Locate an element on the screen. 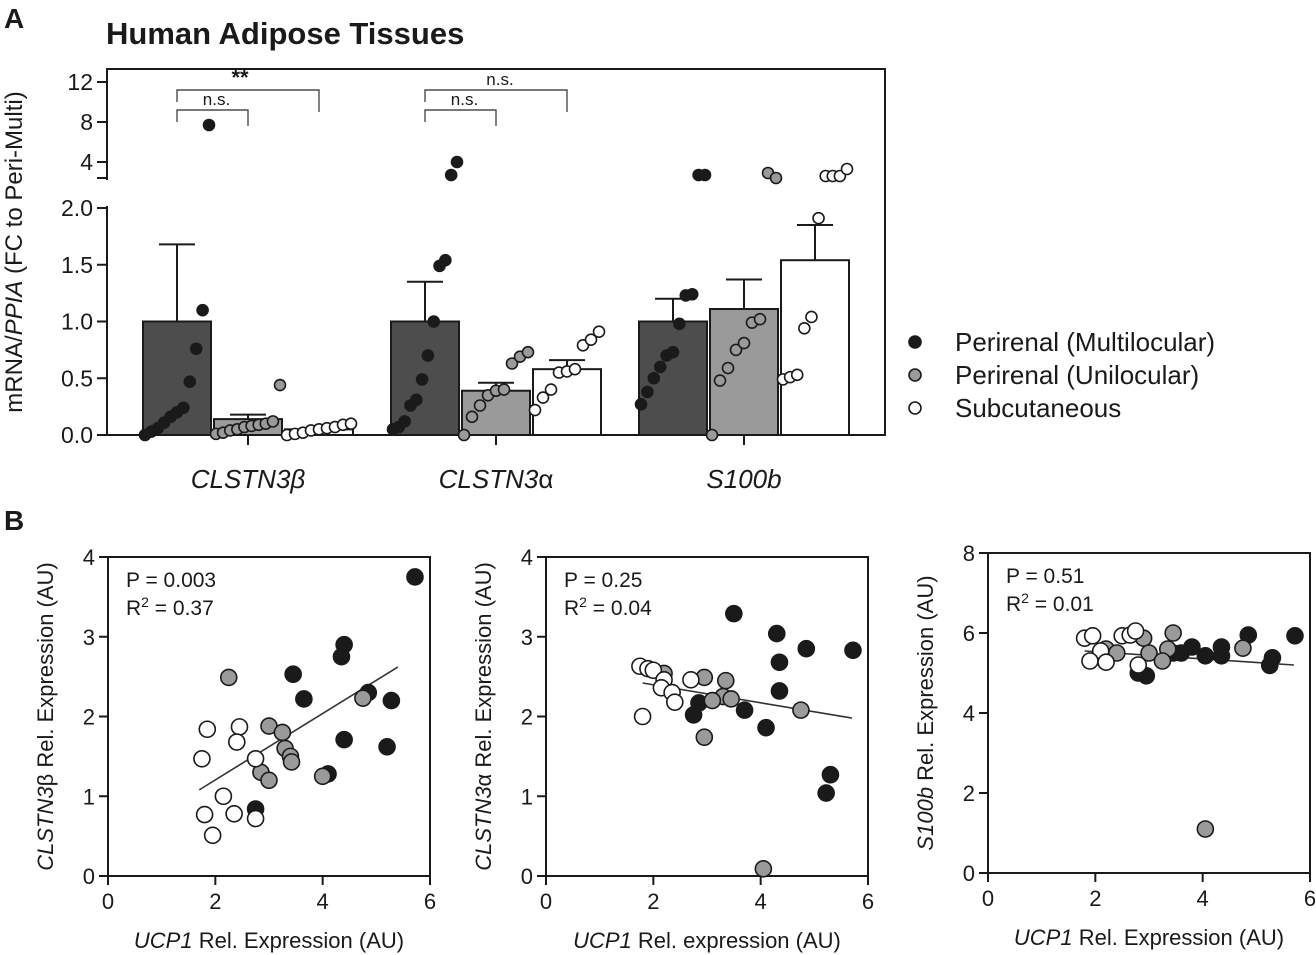 This screenshot has height=955, width=1316. y-tick-label: 2.0 is located at coordinates (77, 208).